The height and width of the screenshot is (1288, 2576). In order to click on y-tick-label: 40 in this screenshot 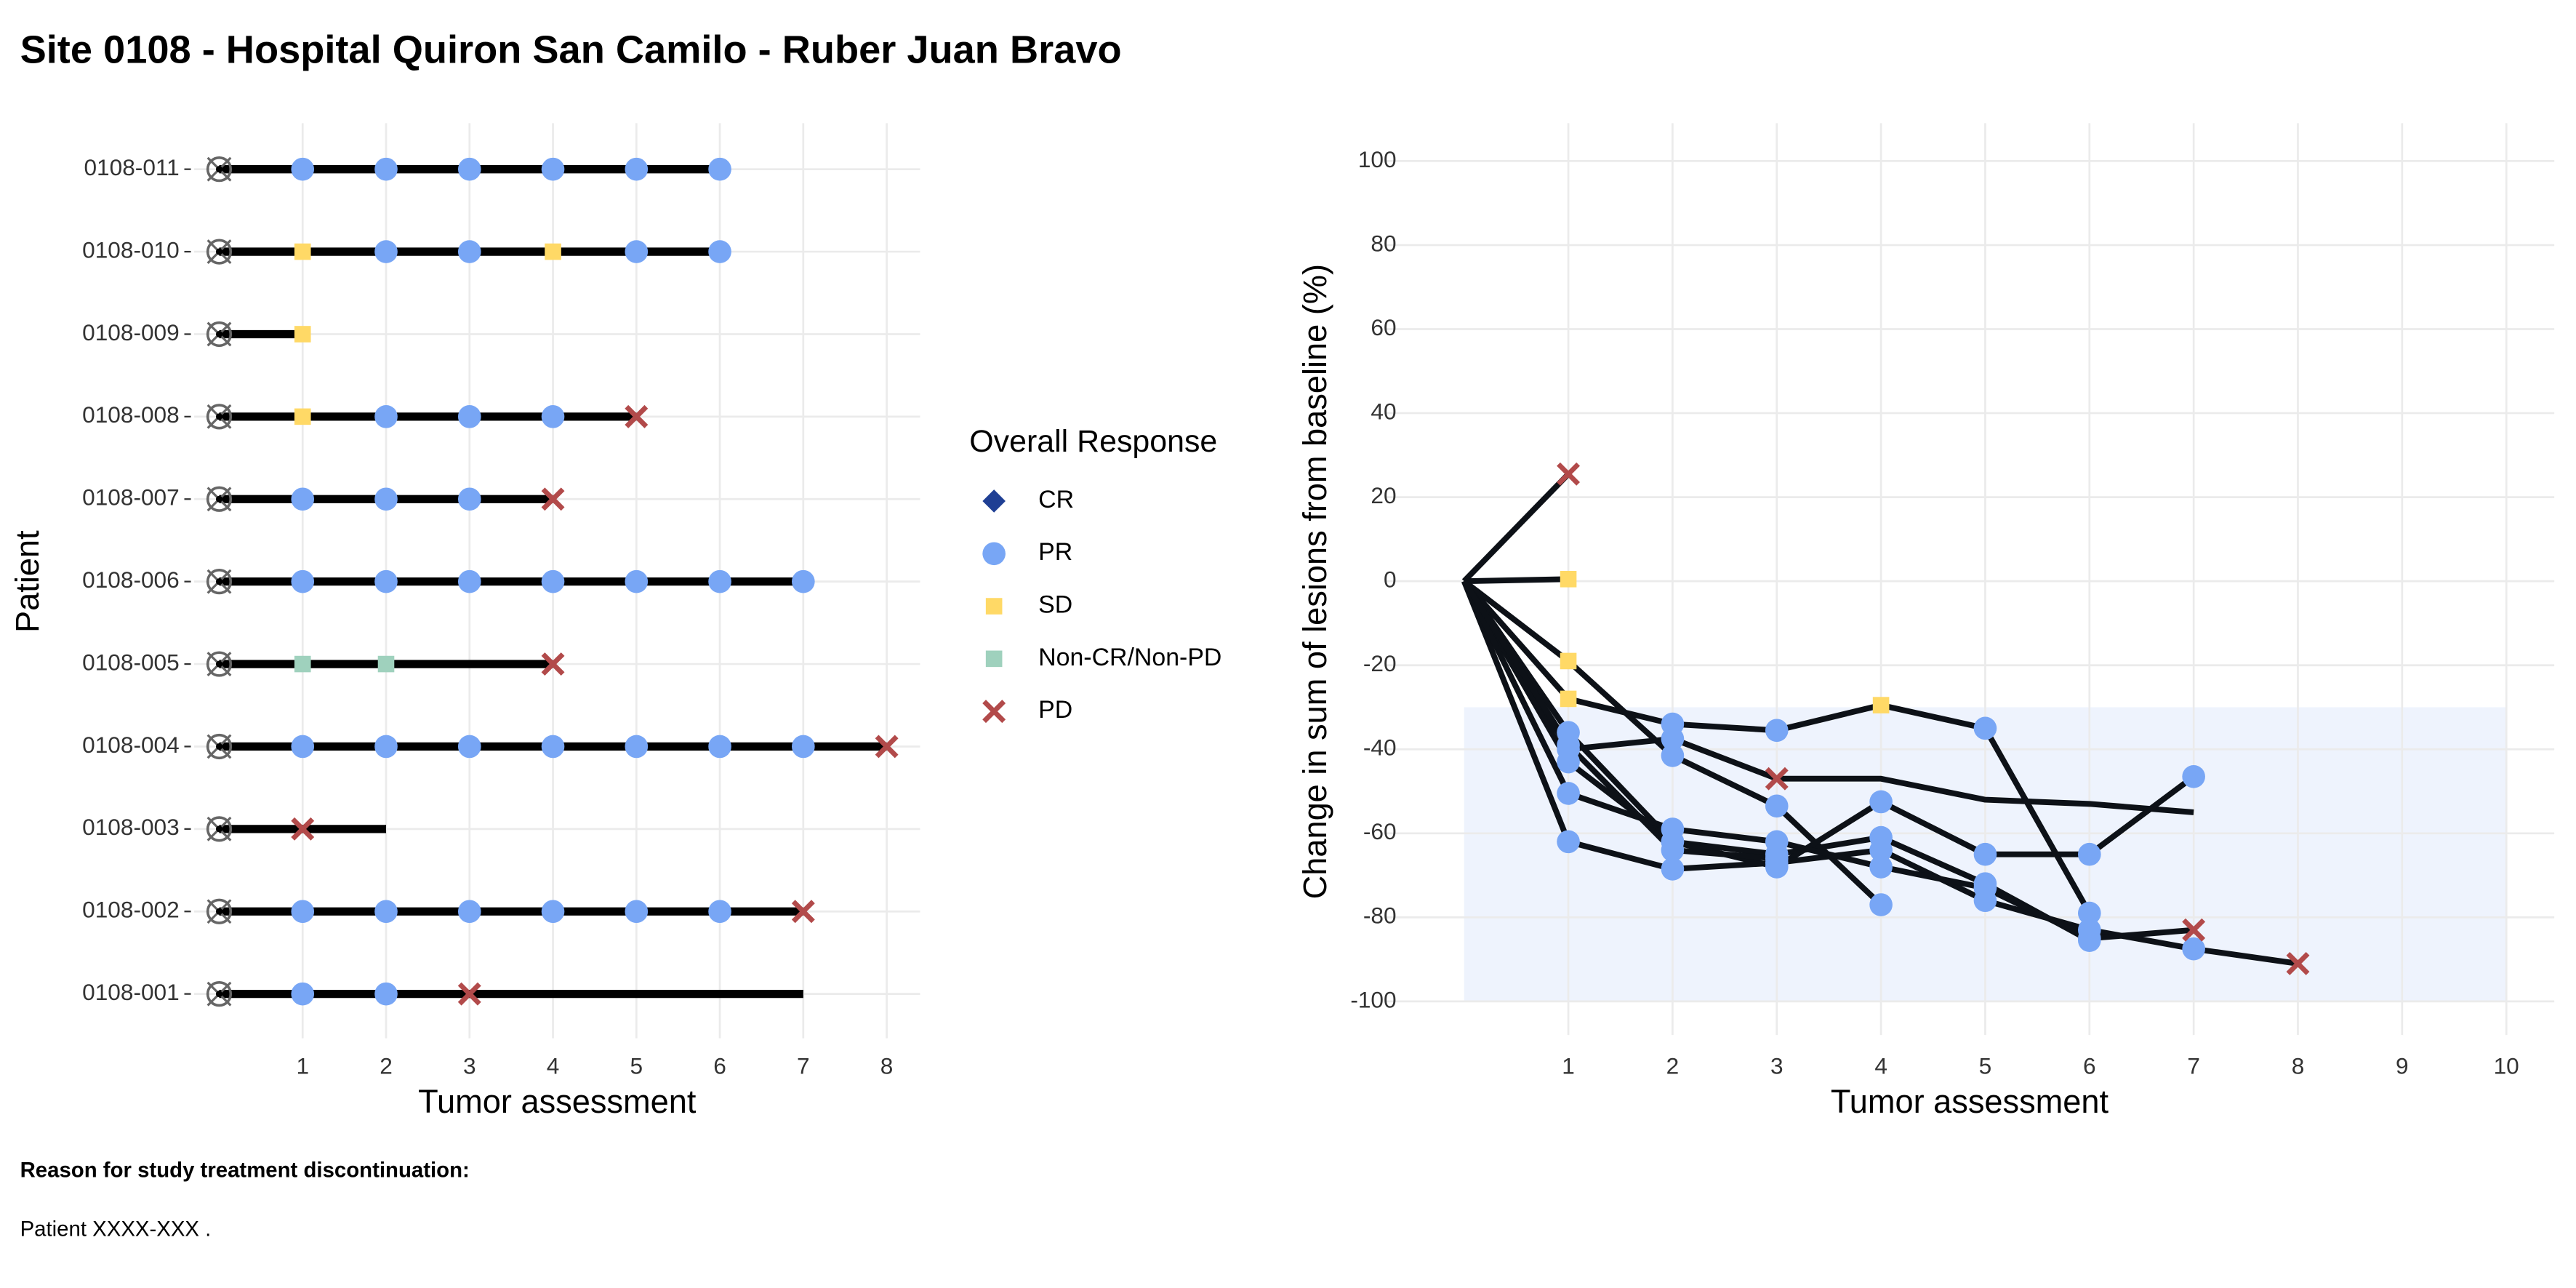, I will do `click(1384, 411)`.